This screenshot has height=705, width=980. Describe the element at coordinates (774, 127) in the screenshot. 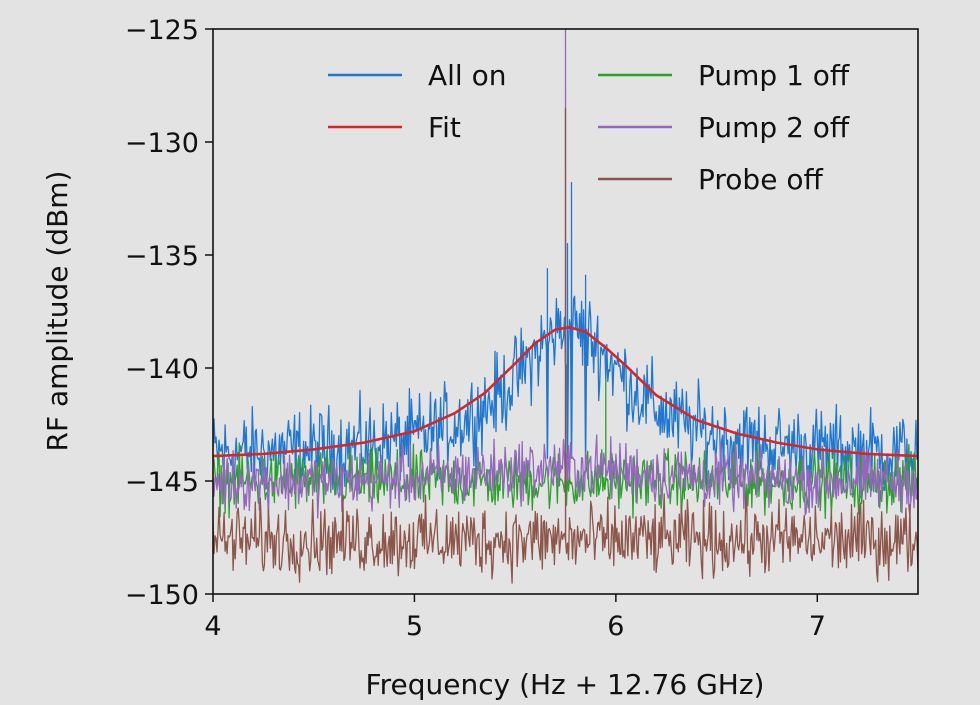

I see `legend-label-pump-2-off: Pump 2 off` at that location.